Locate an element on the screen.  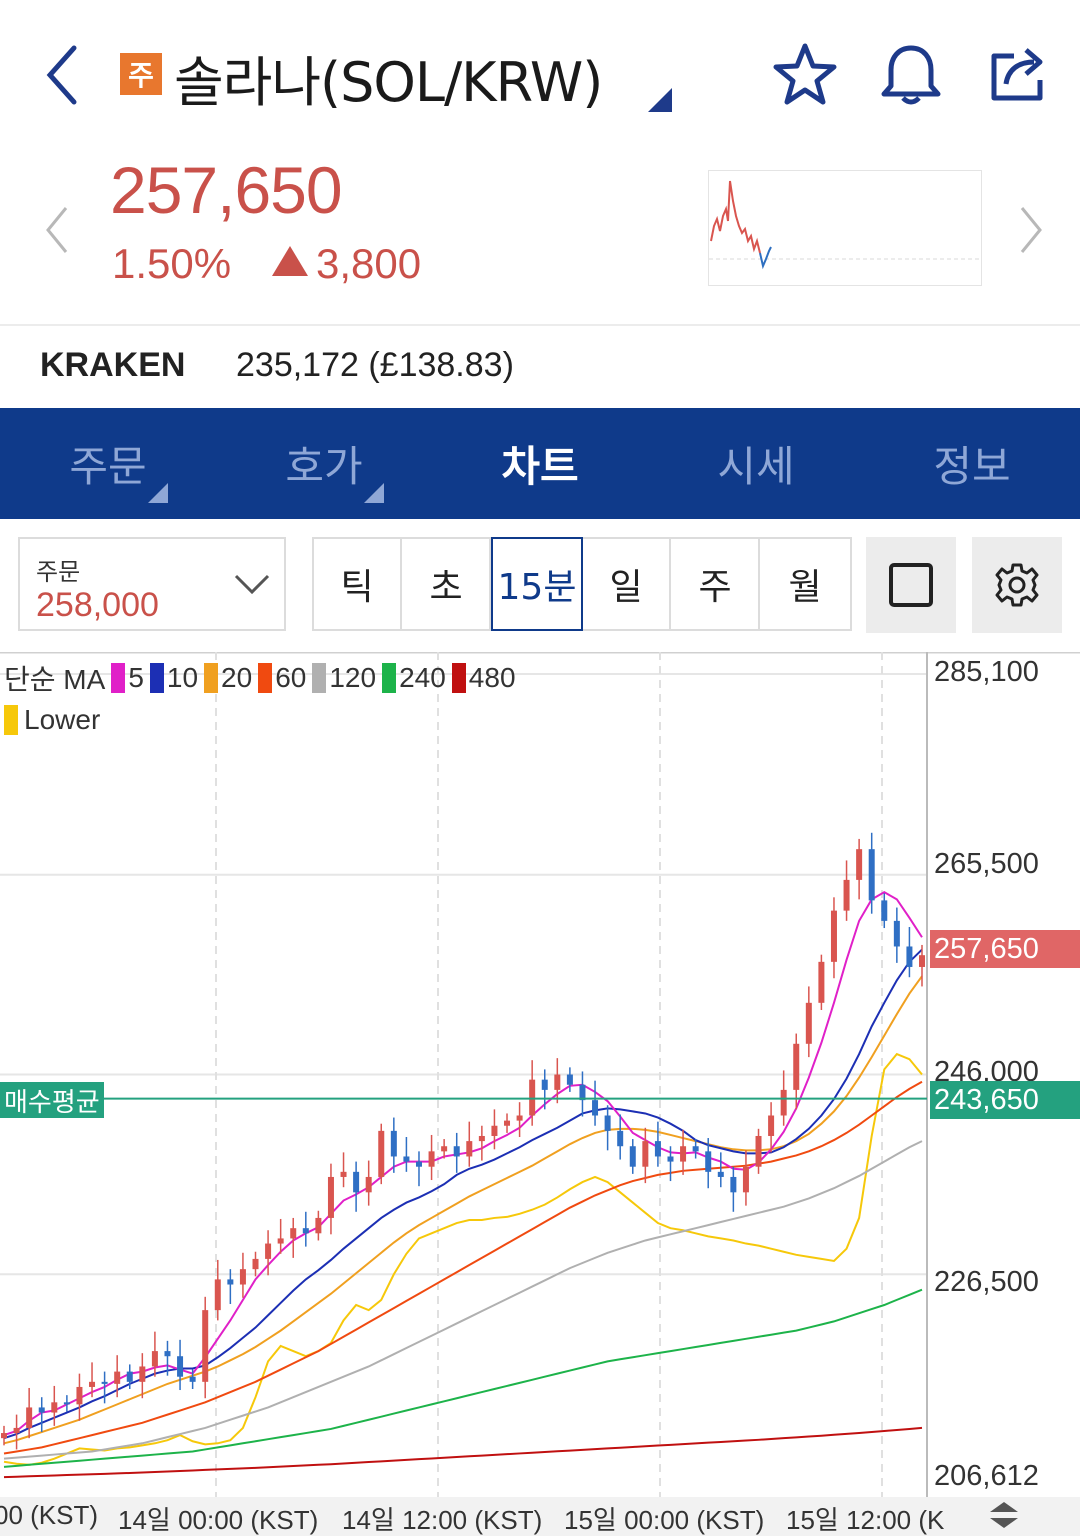
share-icon is located at coordinates (1019, 75).